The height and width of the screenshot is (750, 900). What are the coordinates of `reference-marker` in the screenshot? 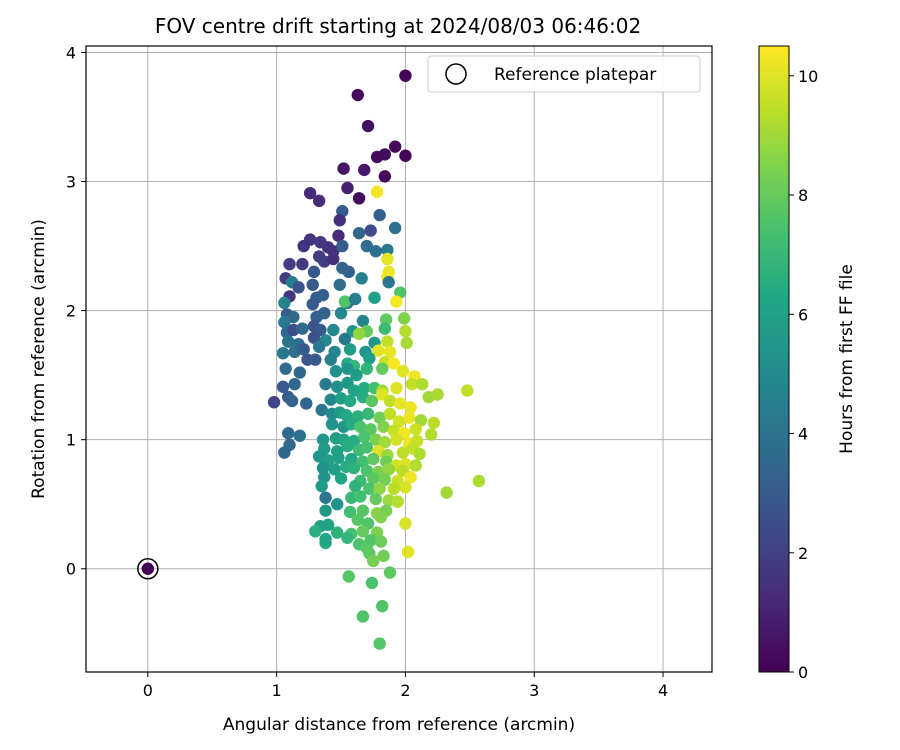 It's located at (148, 568).